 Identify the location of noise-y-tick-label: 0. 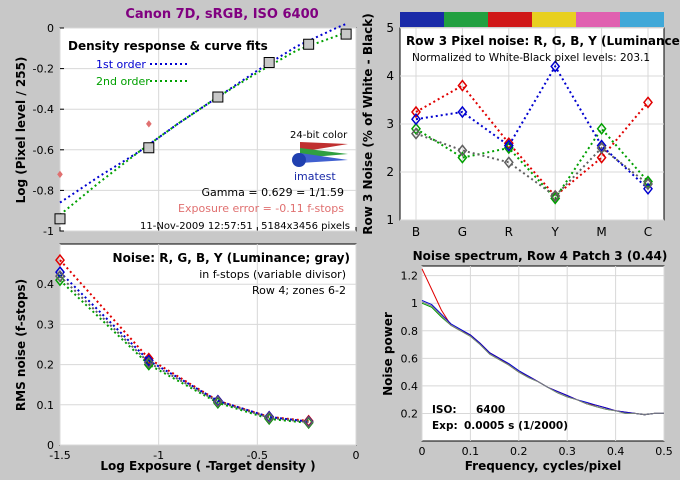
(50, 445).